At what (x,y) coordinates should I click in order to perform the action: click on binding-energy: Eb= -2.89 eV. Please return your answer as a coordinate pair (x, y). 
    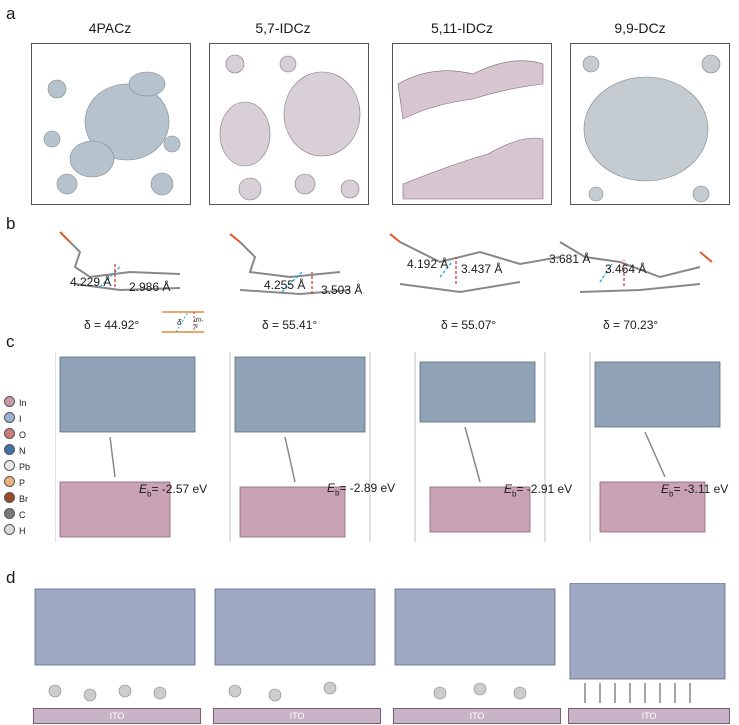
    Looking at the image, I should click on (361, 489).